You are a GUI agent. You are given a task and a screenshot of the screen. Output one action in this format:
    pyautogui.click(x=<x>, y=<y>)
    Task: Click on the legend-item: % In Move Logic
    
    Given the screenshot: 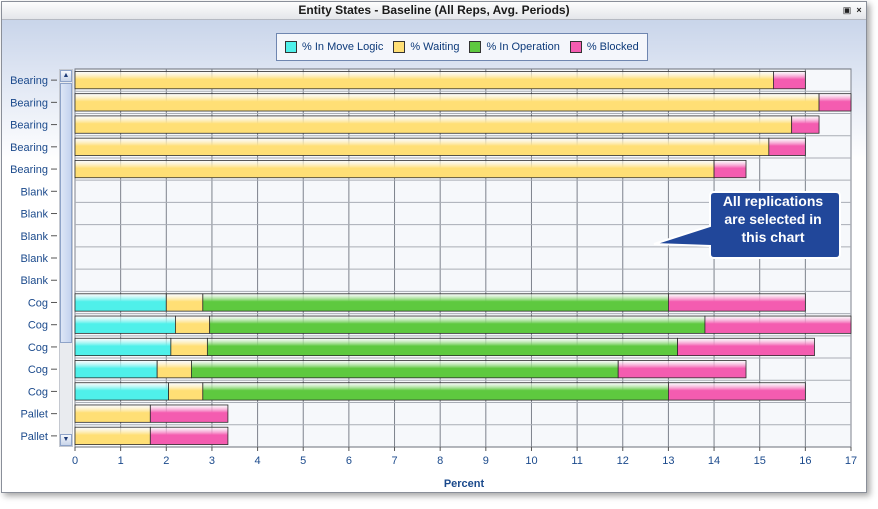 What is the action you would take?
    pyautogui.click(x=334, y=47)
    